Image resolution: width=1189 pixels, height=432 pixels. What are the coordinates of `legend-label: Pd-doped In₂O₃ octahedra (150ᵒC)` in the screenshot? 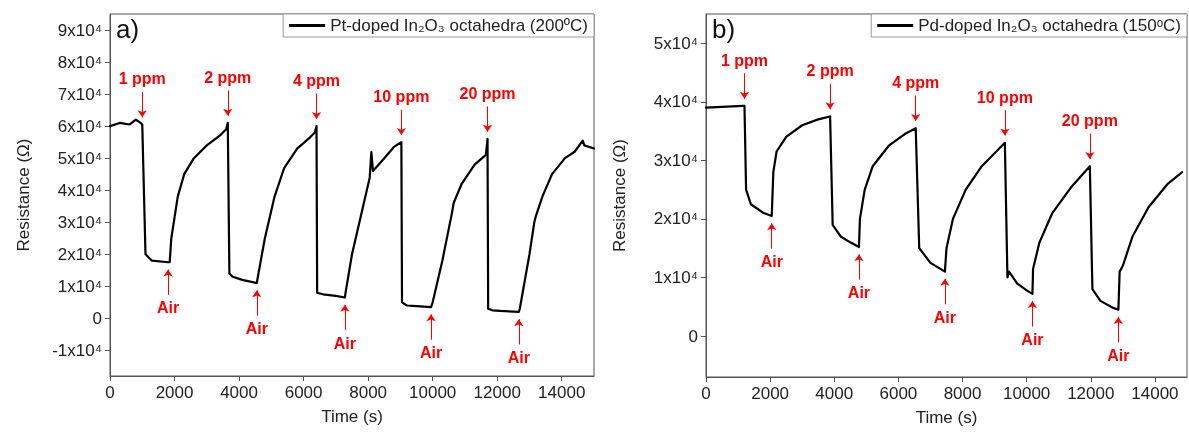 It's located at (1049, 25).